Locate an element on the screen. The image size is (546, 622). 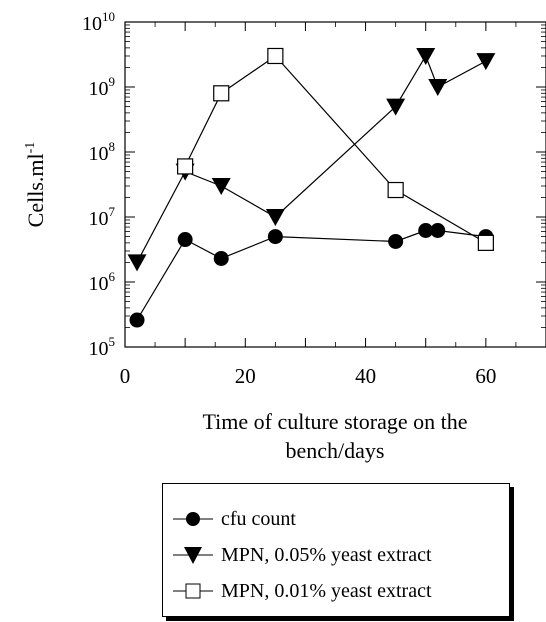
x-tick-label: 40 is located at coordinates (365, 376).